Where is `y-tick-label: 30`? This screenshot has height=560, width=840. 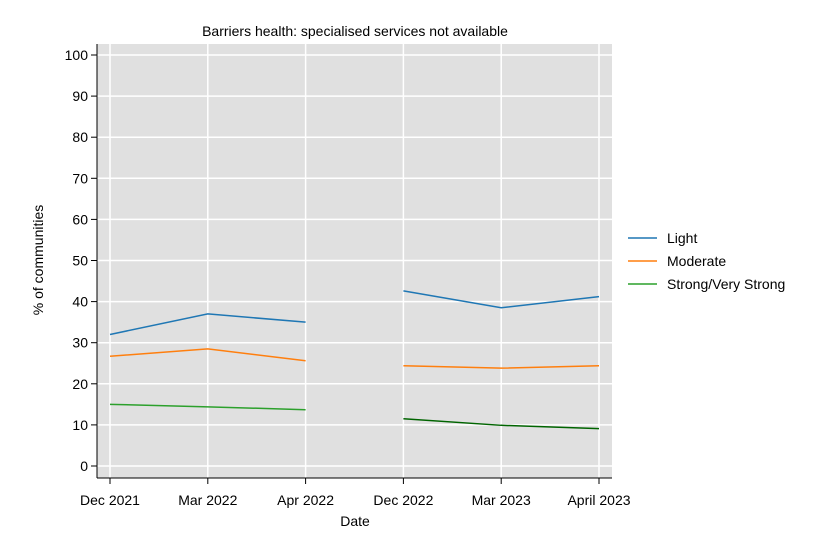 y-tick-label: 30 is located at coordinates (80, 343).